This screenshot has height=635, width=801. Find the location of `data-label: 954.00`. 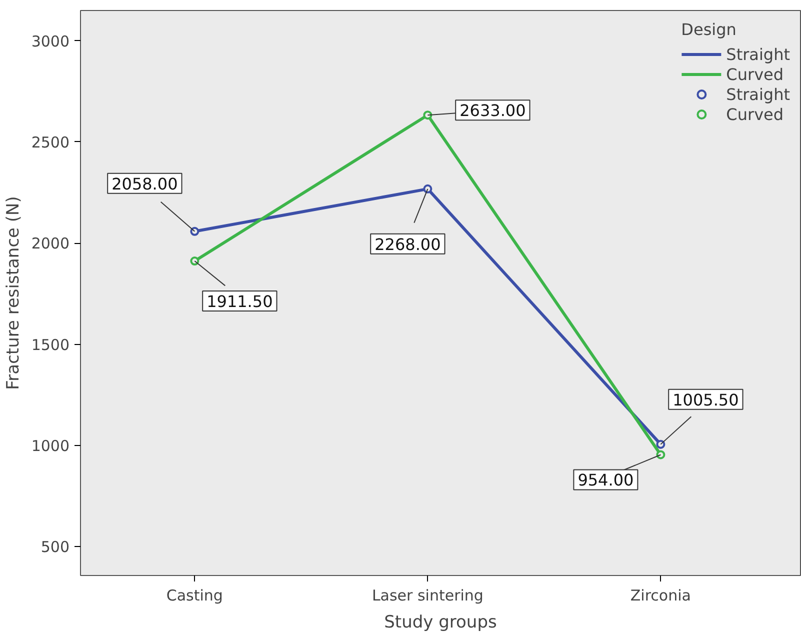

data-label: 954.00 is located at coordinates (606, 480).